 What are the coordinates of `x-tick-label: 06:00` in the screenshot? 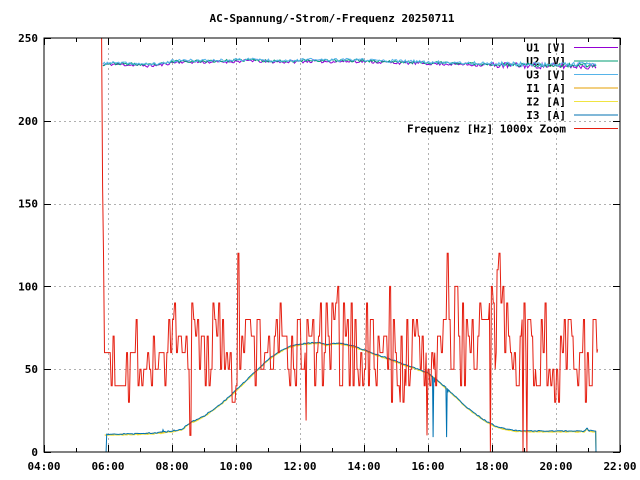 It's located at (107, 466).